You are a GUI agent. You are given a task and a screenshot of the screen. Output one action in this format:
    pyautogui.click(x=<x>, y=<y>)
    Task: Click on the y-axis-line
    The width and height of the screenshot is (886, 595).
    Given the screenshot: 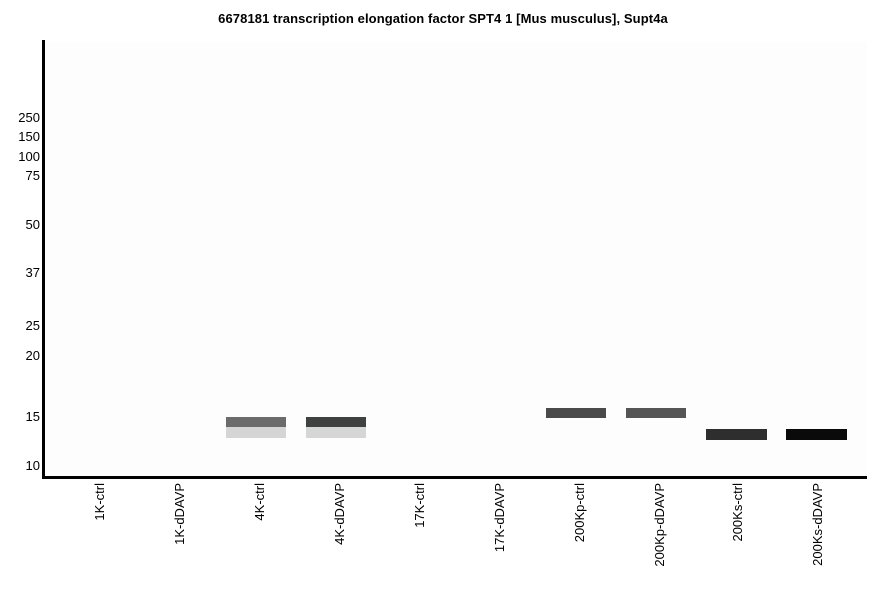 What is the action you would take?
    pyautogui.click(x=43, y=259)
    